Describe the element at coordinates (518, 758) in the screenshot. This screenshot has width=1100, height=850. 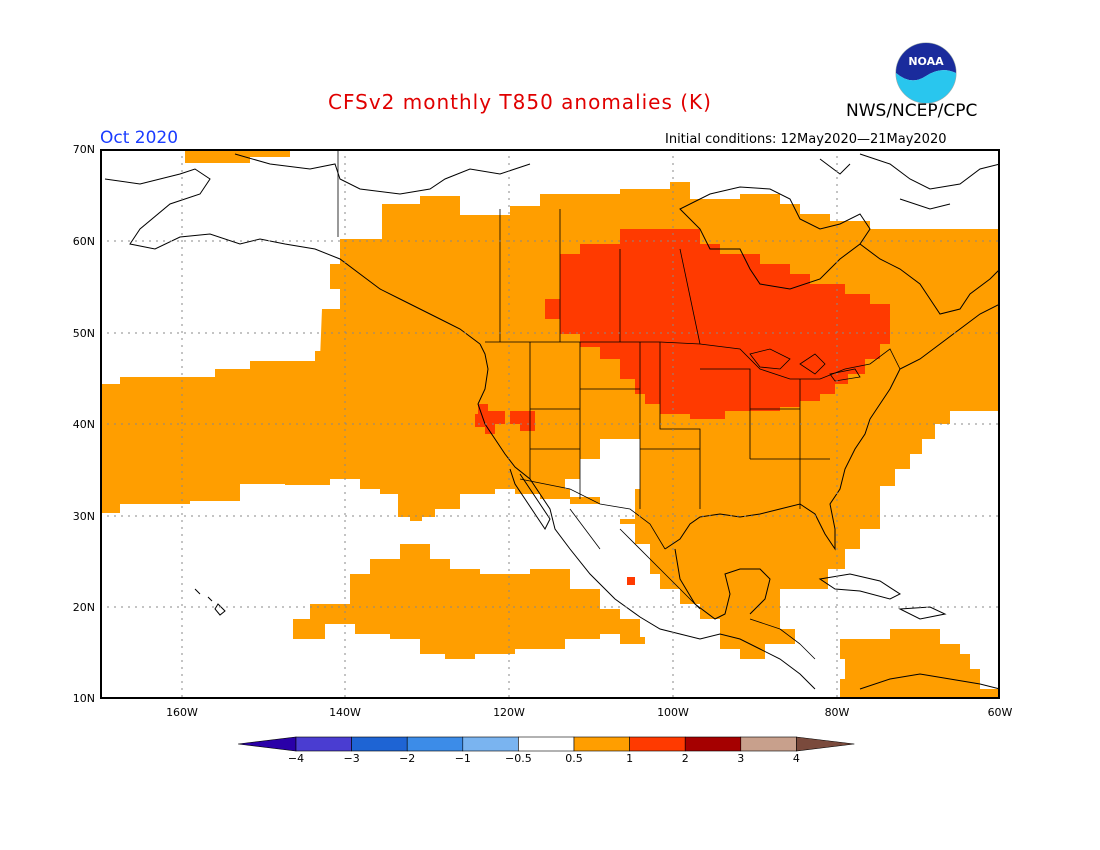
I see `colorbar-tick-label: −0.5` at that location.